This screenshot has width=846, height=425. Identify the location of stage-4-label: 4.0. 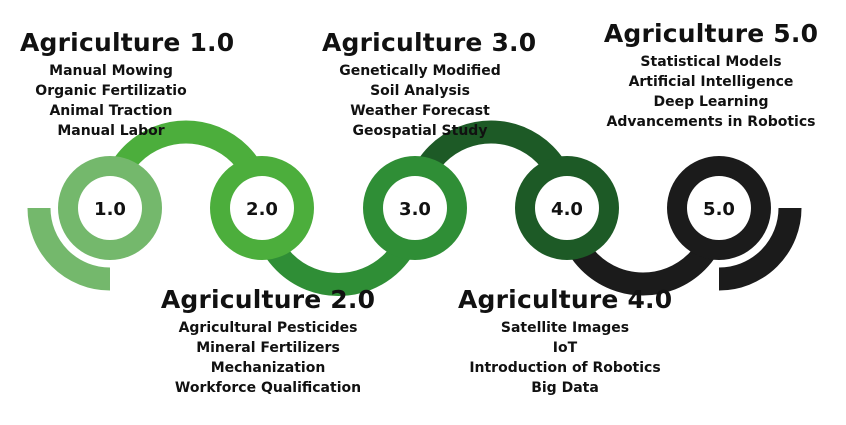
(567, 209).